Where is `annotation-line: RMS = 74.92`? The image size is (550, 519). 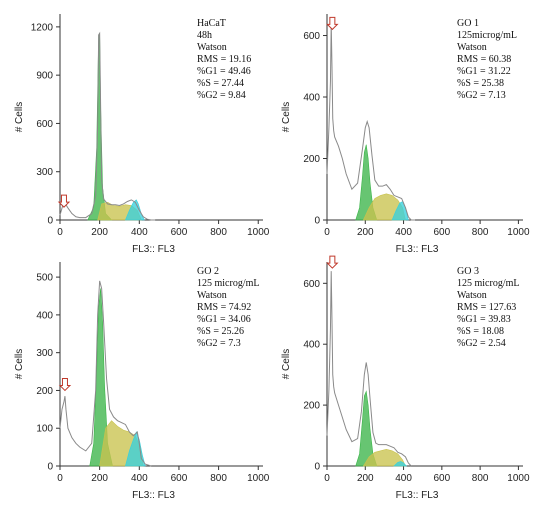
annotation-line: RMS = 74.92 is located at coordinates (224, 307).